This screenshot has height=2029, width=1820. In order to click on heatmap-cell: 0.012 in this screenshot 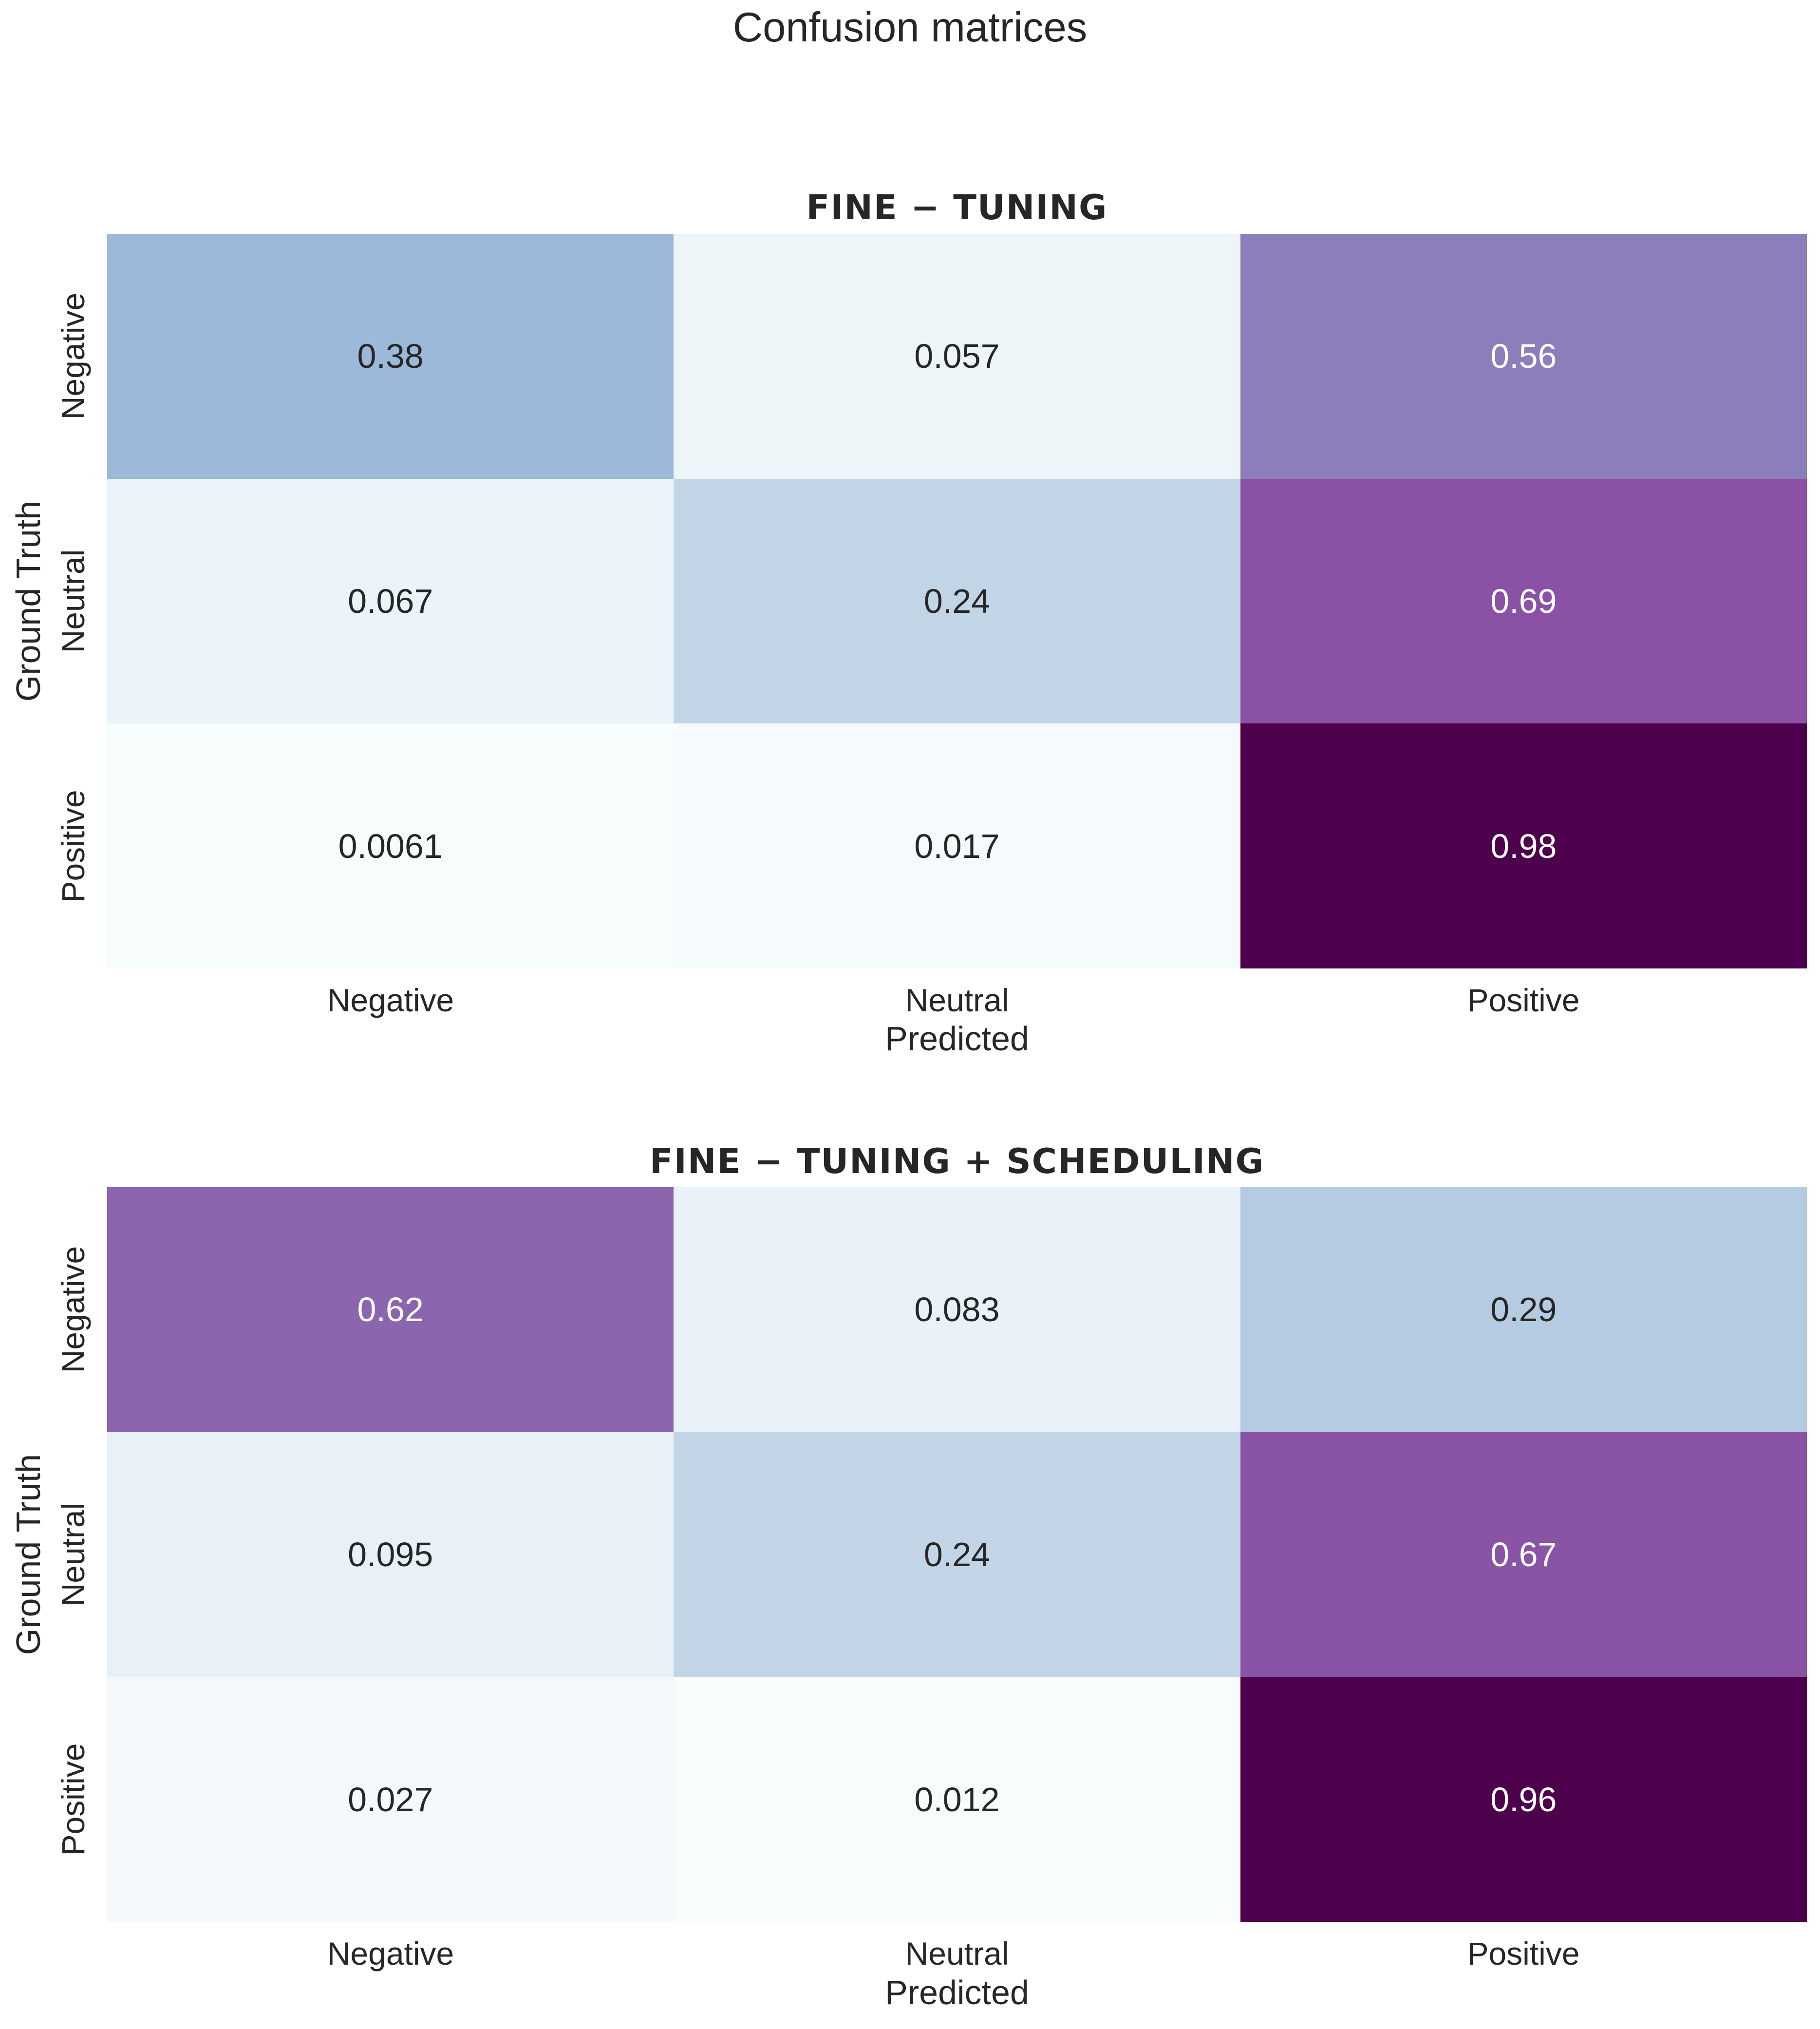, I will do `click(957, 1800)`.